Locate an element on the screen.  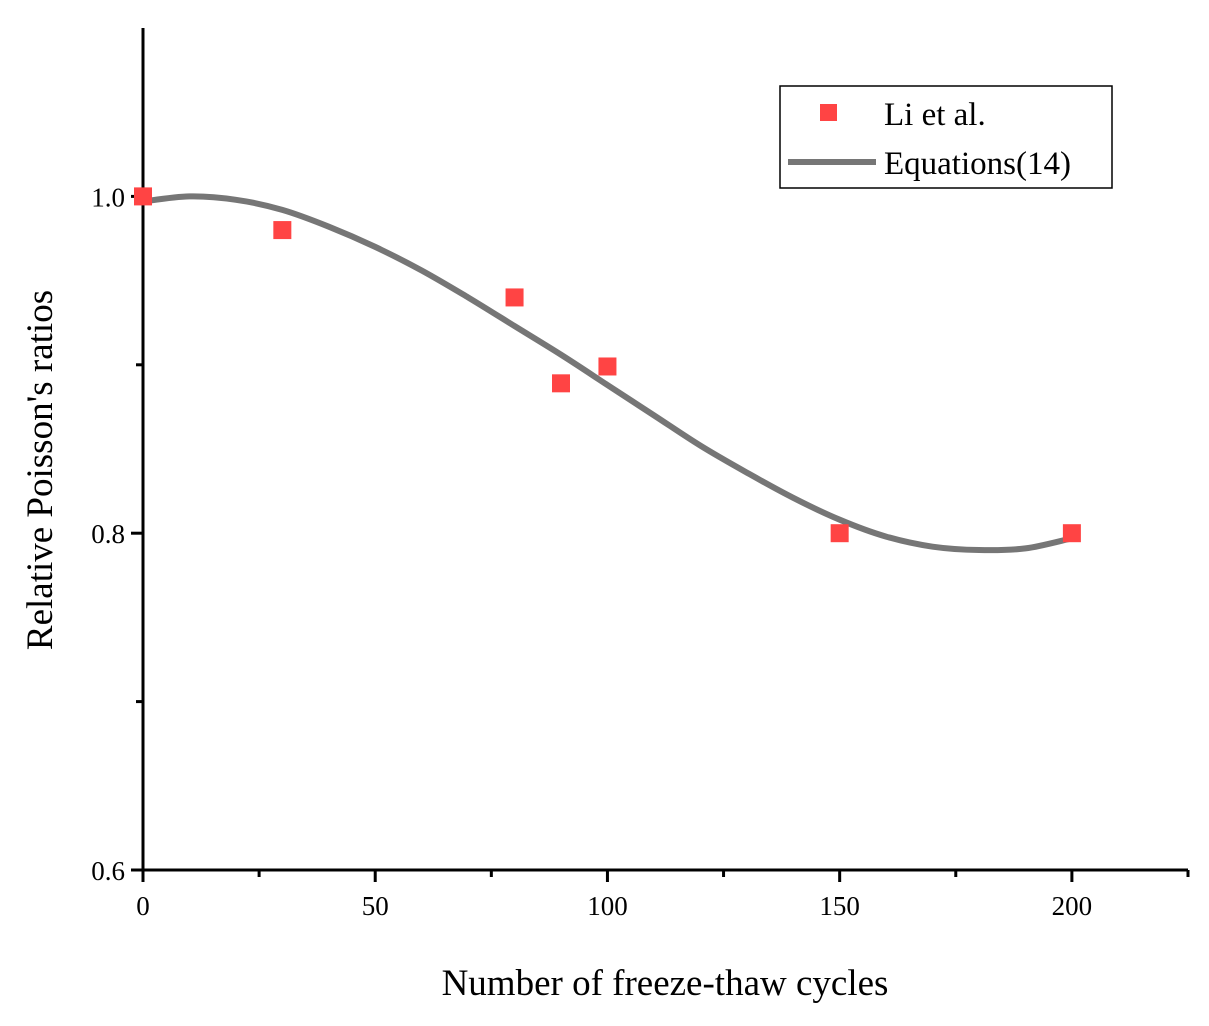
legend: Li et al. Equations(14) is located at coordinates (946, 137).